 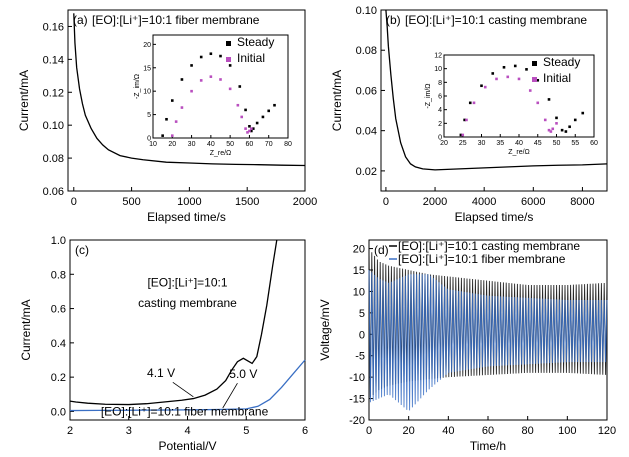 What do you see at coordinates (357, 400) in the screenshot?
I see `y-tick-label: -15` at bounding box center [357, 400].